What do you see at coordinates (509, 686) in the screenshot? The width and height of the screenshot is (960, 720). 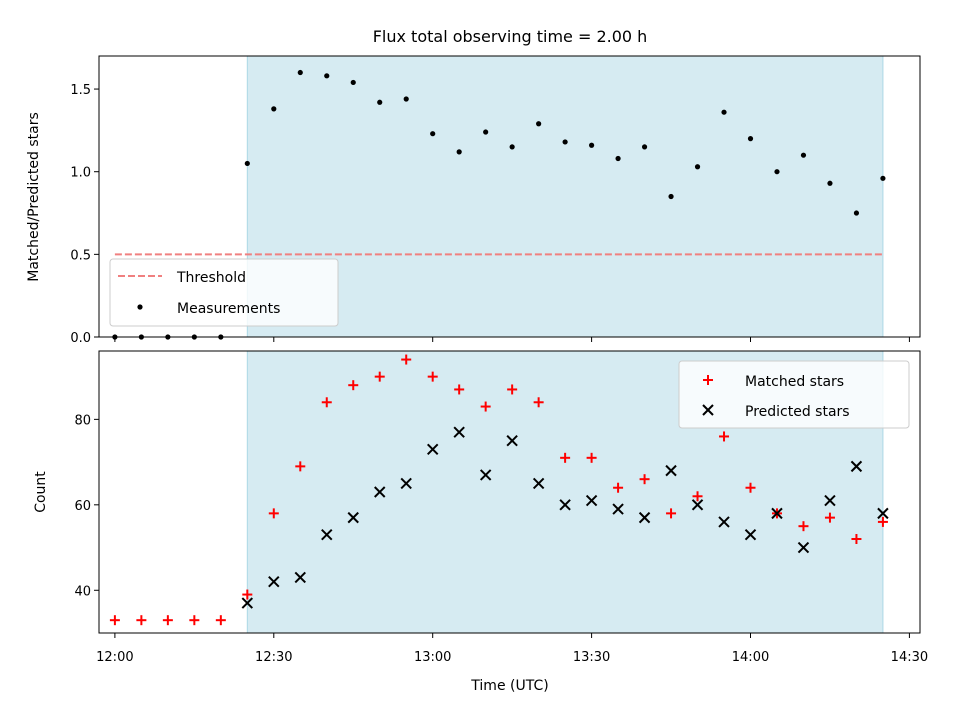 I see `x-axis-label: Time (UTC)` at bounding box center [509, 686].